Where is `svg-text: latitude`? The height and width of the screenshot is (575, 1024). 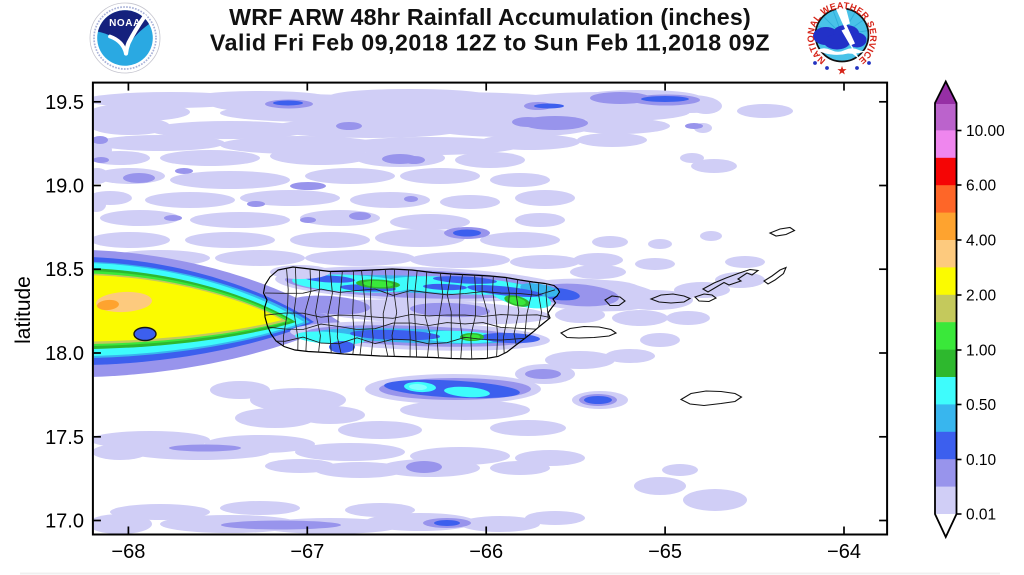 svg-text: latitude is located at coordinates (23, 310).